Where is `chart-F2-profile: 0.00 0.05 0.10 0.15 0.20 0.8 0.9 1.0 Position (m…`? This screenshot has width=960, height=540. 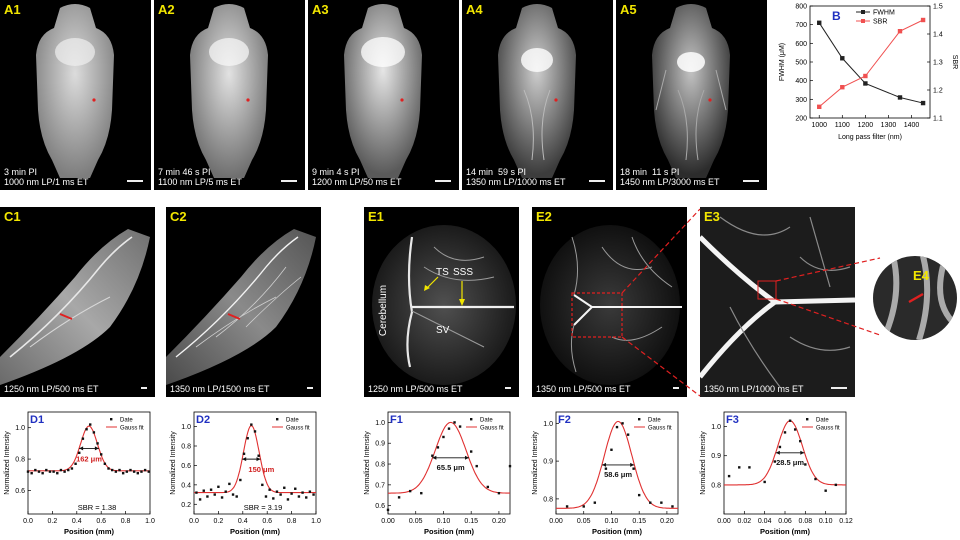
chart-F2-profile: 0.00 0.05 0.10 0.15 0.20 0.8 0.9 1.0 Position (m… is located at coordinates (605, 473).